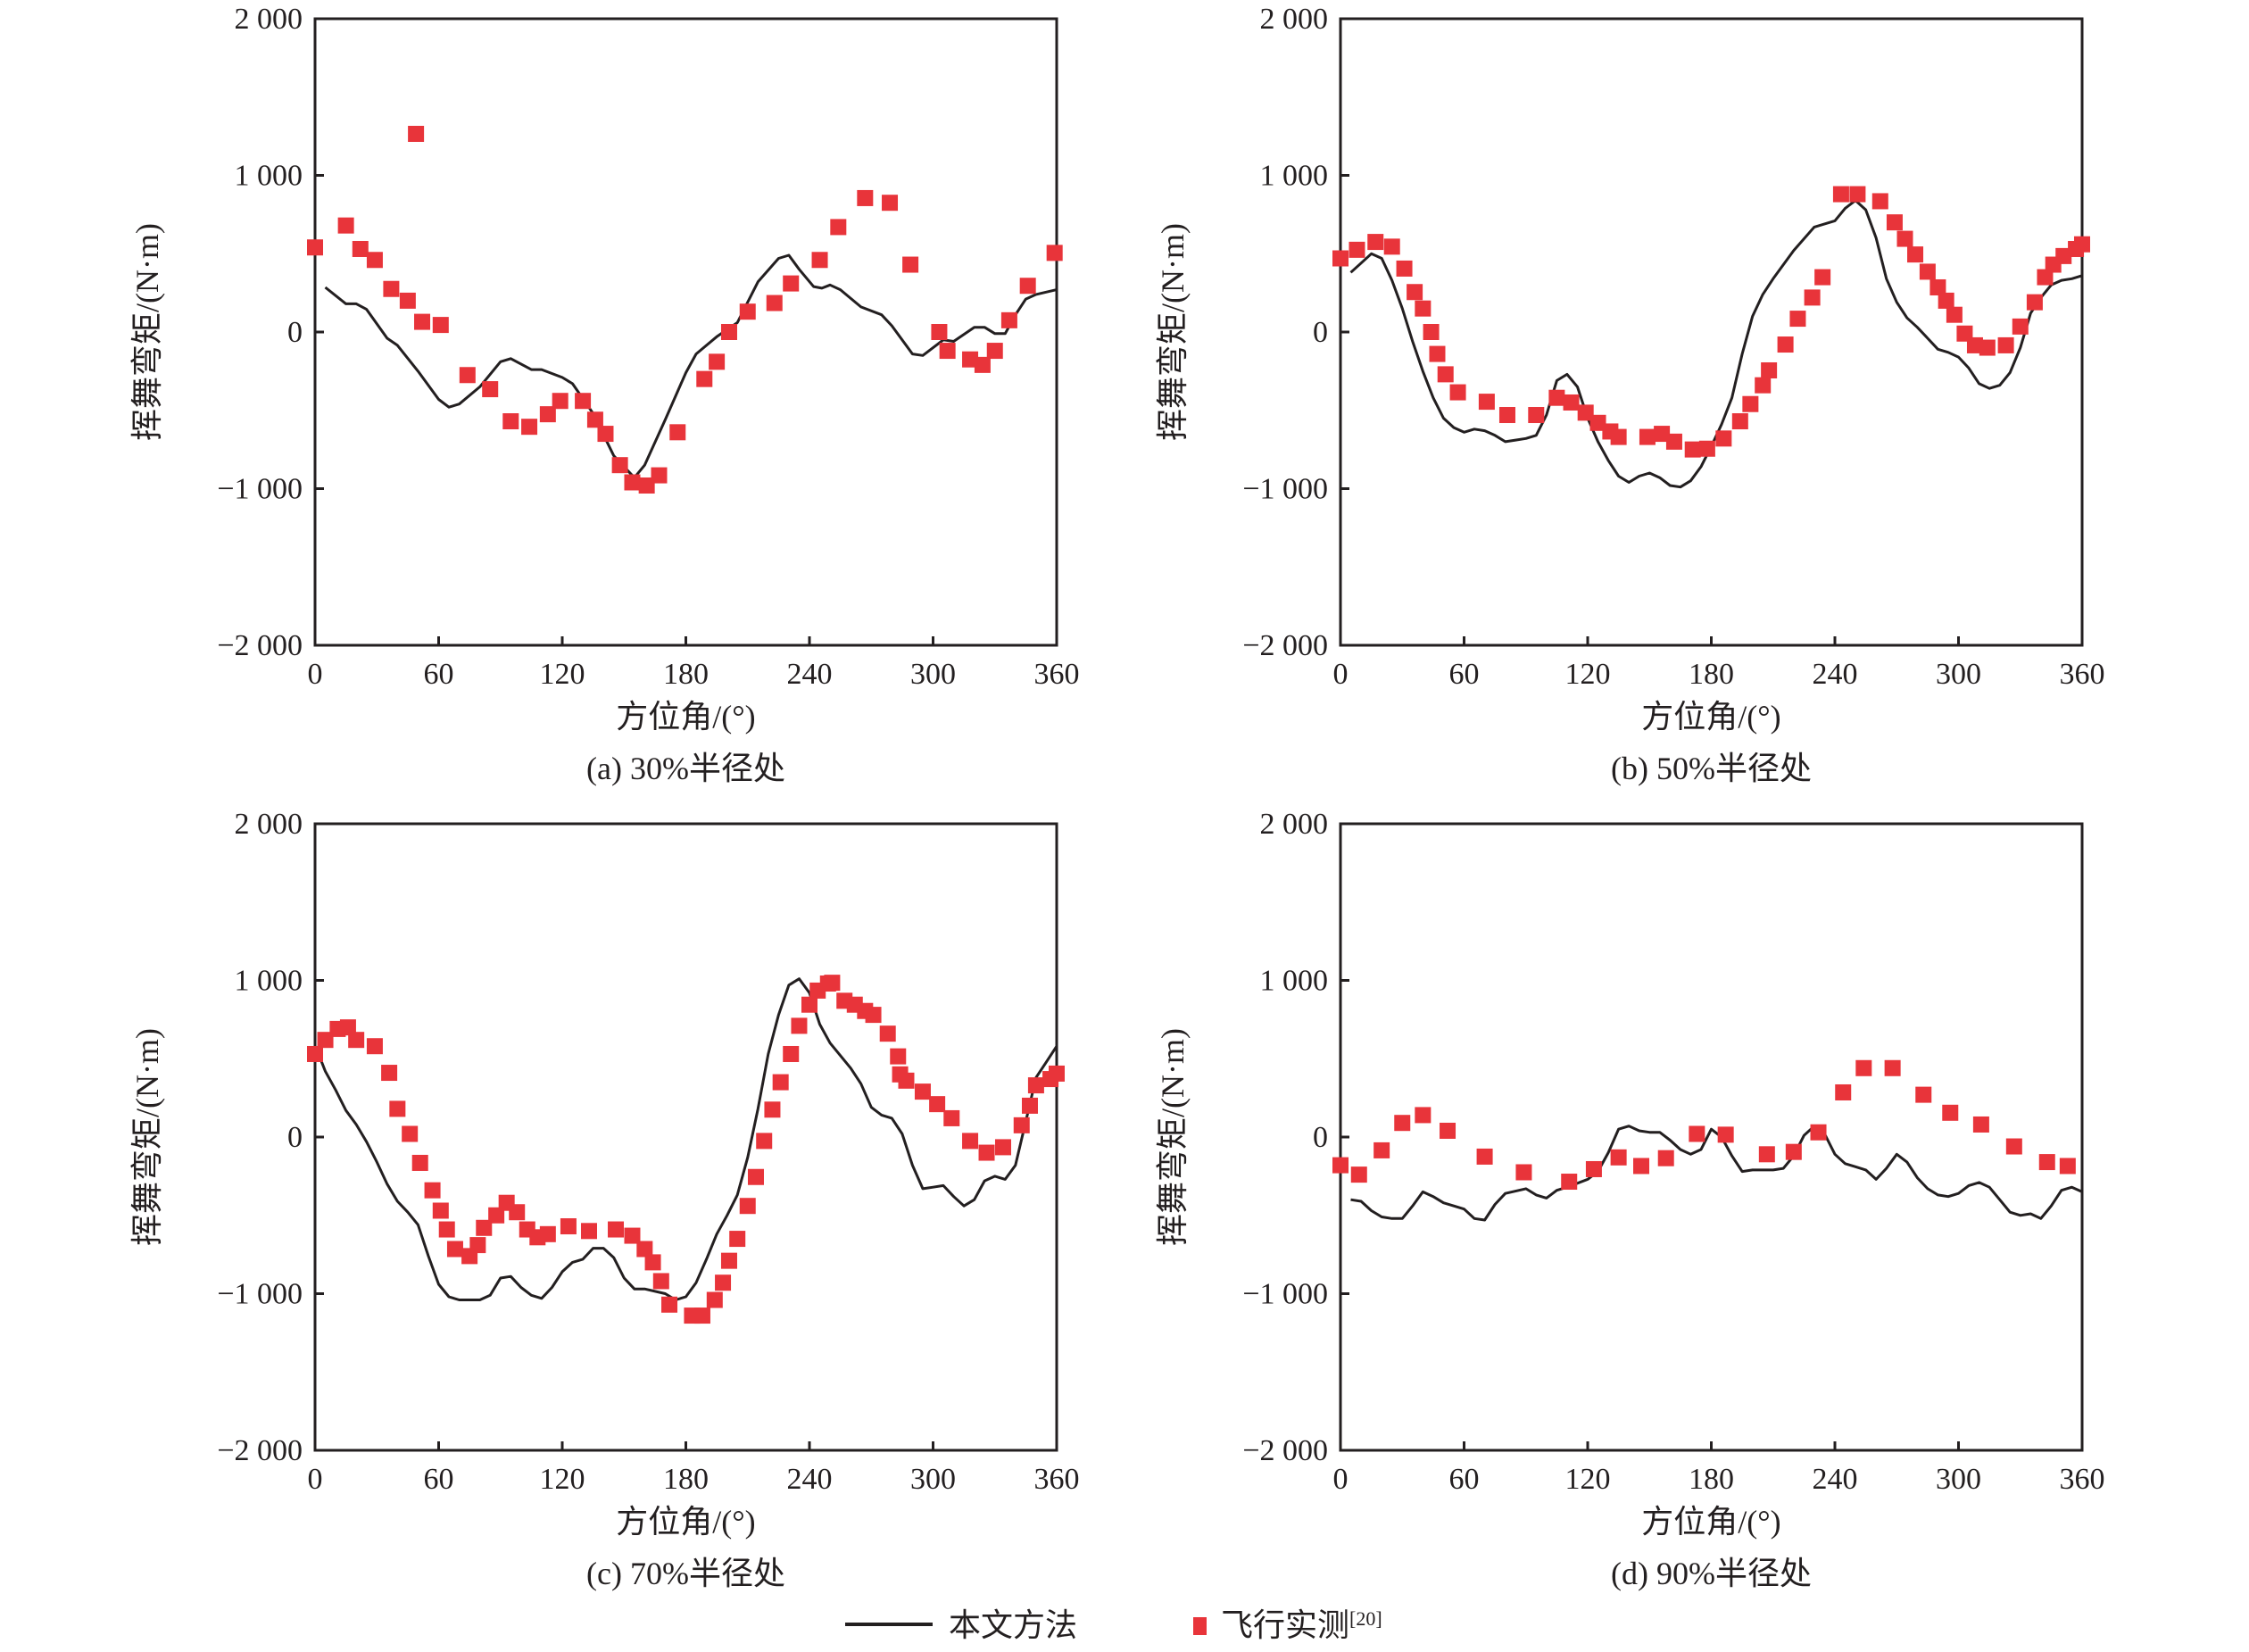  Describe the element at coordinates (685, 769) in the screenshot. I see `panel-caption: (a) 30%半径处` at that location.